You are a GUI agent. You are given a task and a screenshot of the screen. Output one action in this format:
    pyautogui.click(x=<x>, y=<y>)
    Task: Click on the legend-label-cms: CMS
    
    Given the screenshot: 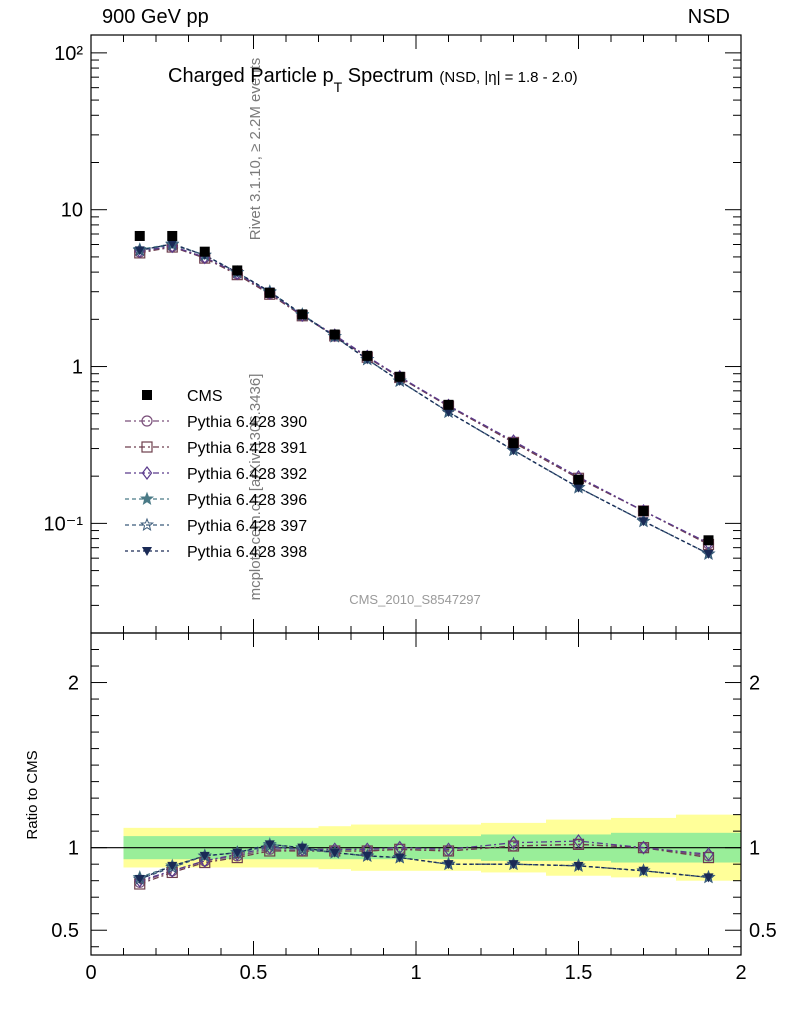 What is the action you would take?
    pyautogui.click(x=205, y=396)
    